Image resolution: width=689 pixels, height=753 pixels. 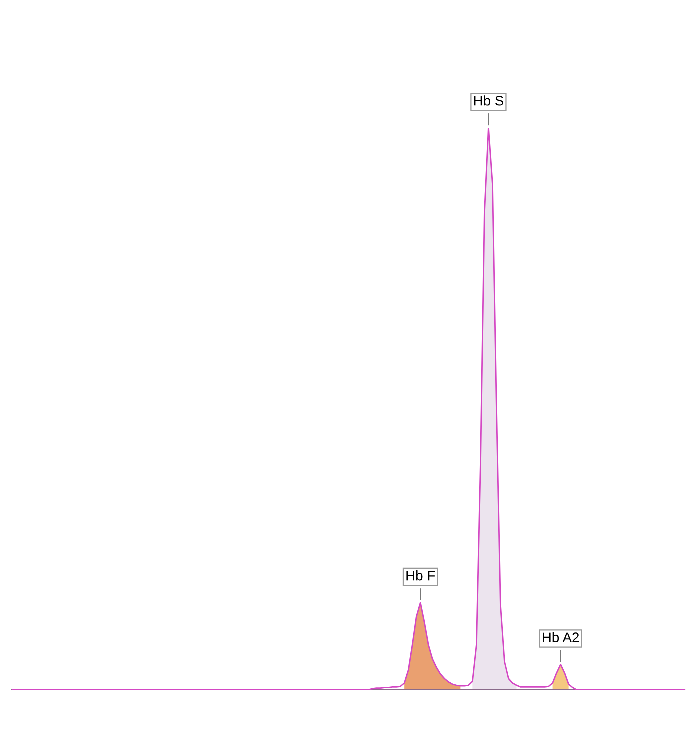 I want to click on annotation: Hb A2, so click(x=561, y=637).